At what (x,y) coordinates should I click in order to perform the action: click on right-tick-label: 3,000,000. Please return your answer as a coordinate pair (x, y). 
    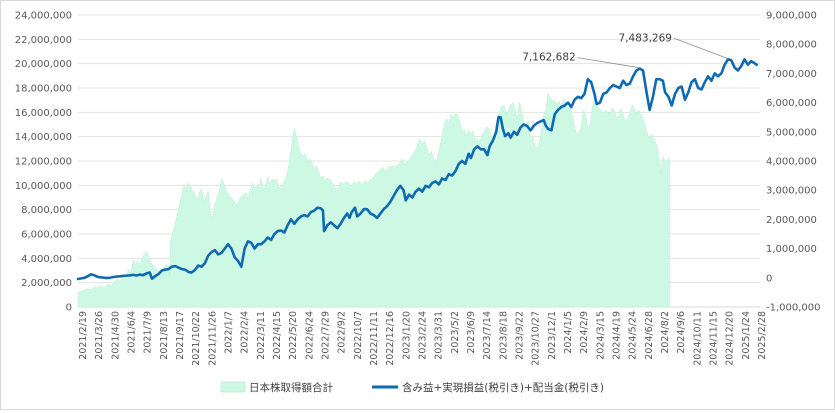
    Looking at the image, I should click on (791, 191).